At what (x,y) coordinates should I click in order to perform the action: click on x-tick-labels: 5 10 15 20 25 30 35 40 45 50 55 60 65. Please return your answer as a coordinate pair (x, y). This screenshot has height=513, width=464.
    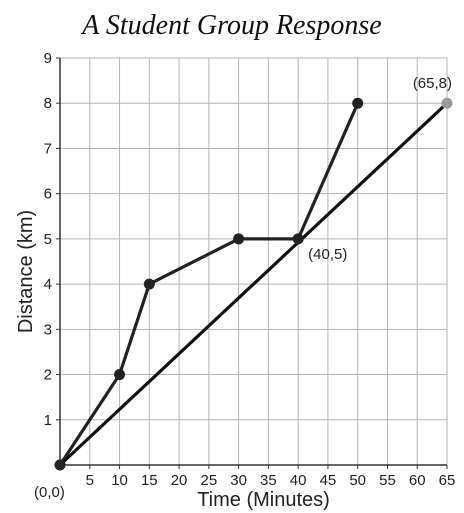
    Looking at the image, I should click on (271, 480).